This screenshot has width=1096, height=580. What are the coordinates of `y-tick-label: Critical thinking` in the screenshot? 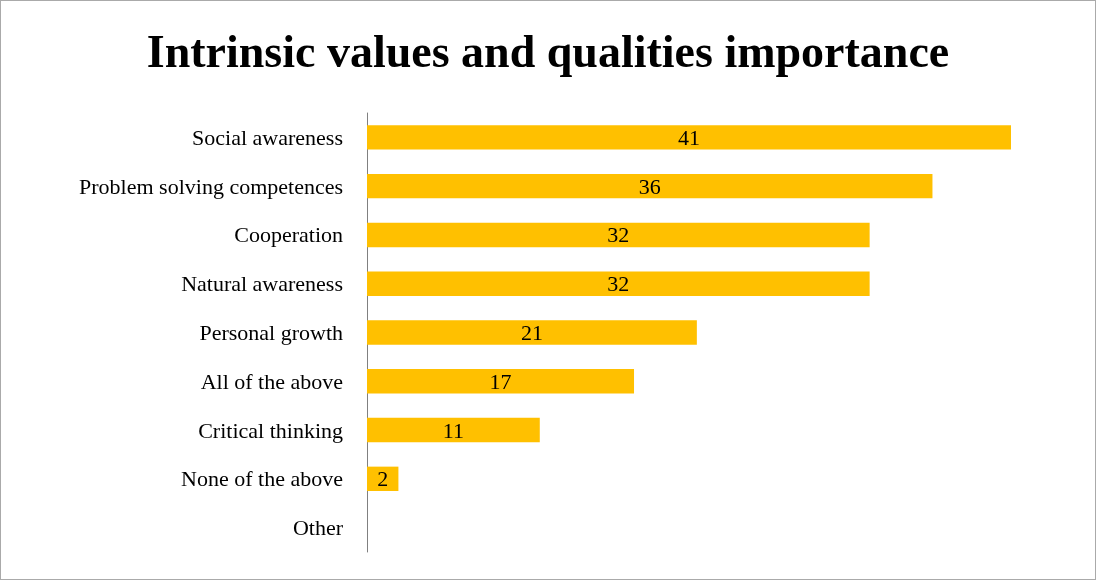 It's located at (270, 430).